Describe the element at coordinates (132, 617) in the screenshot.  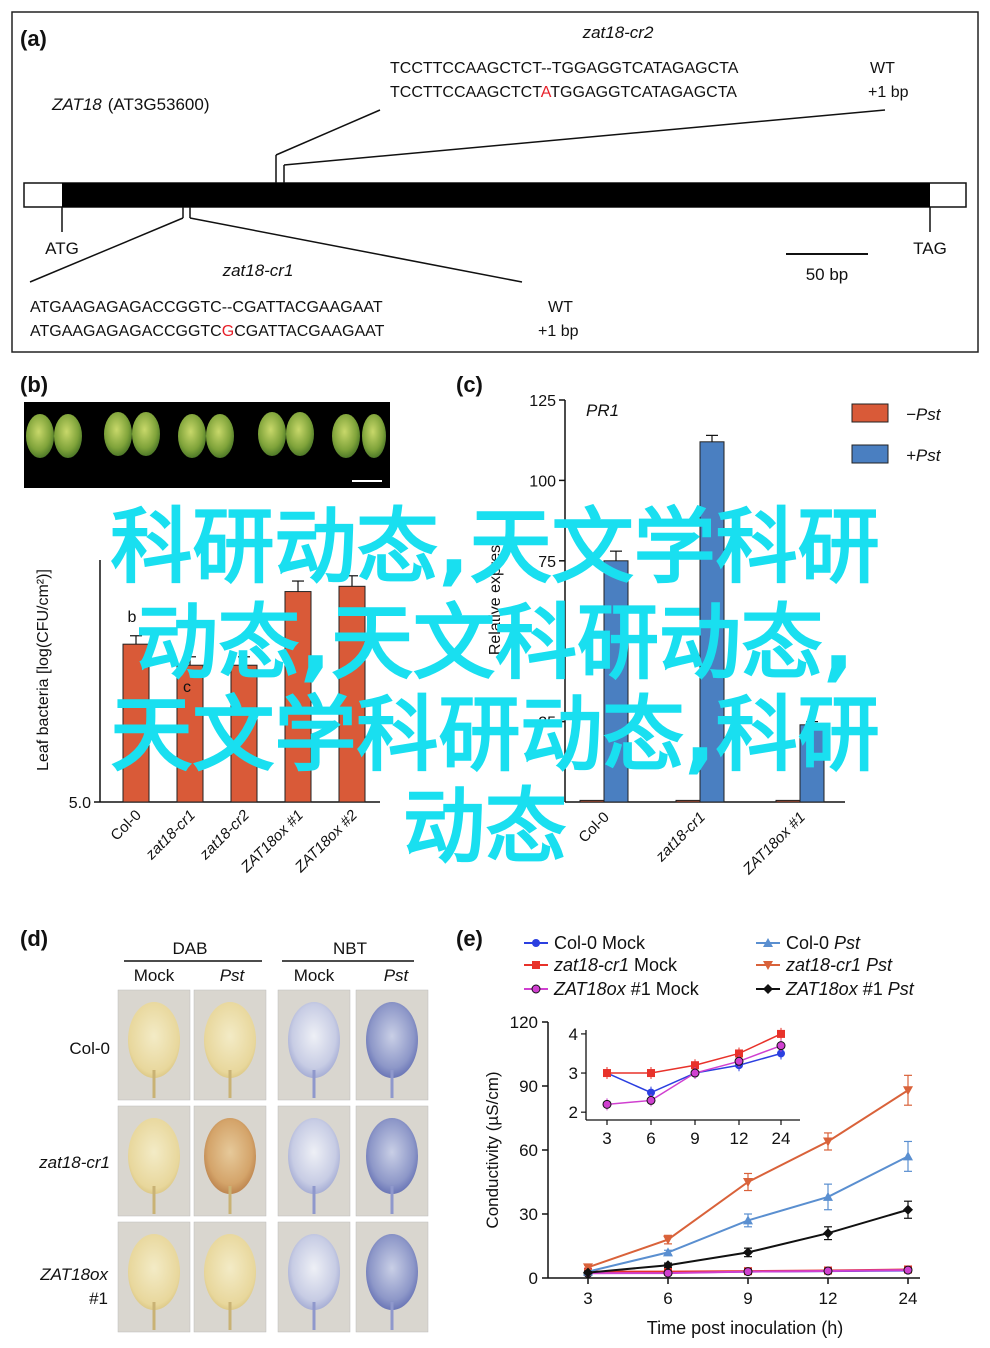
I see `b-significance-letter: b` at that location.